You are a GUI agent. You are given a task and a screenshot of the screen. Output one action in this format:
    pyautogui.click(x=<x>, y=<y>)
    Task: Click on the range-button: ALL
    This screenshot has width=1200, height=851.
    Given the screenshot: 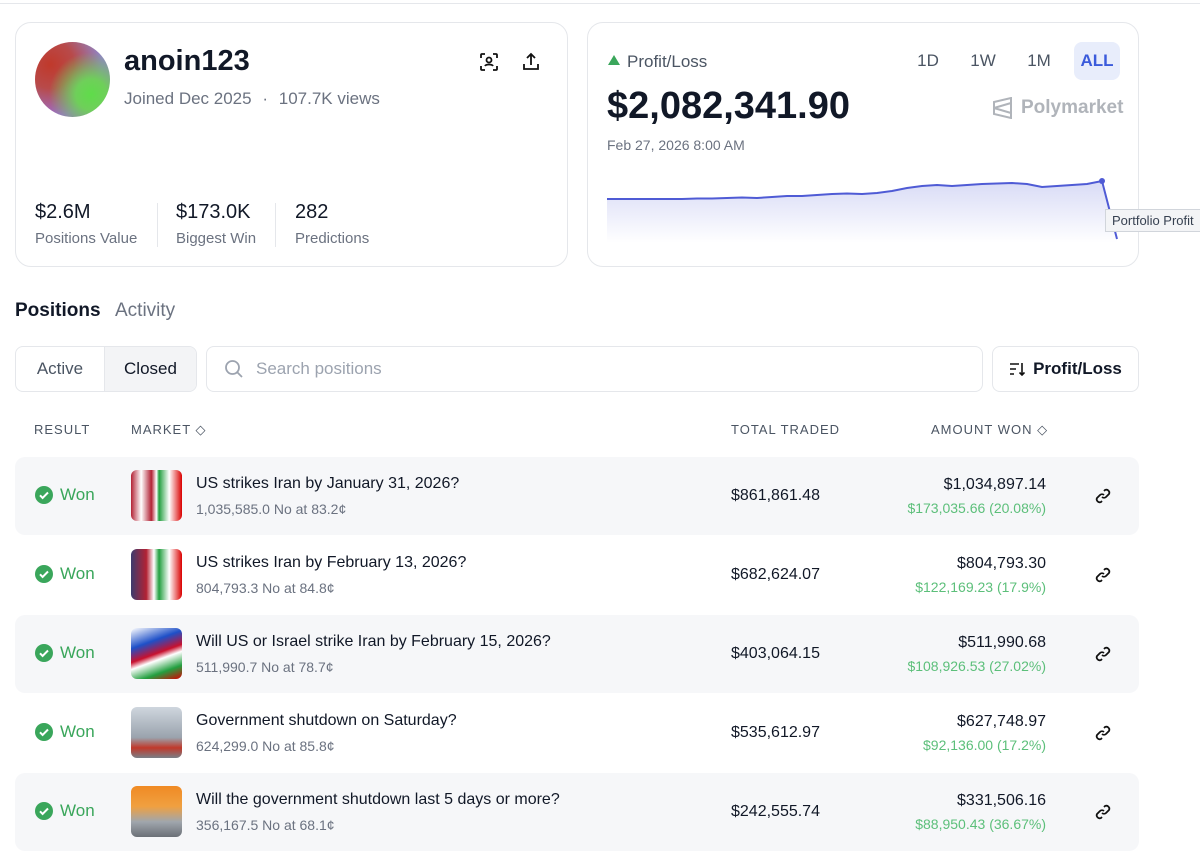 What is the action you would take?
    pyautogui.click(x=1097, y=61)
    